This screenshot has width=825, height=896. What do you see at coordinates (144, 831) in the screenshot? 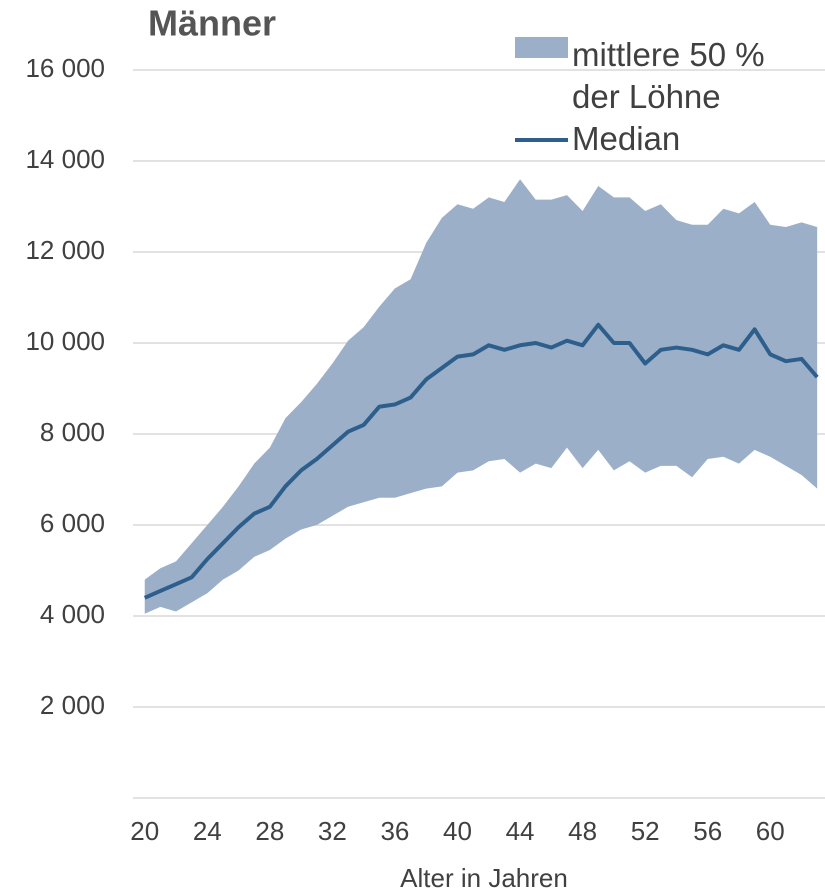
I see `x-tick-label: 20` at bounding box center [144, 831].